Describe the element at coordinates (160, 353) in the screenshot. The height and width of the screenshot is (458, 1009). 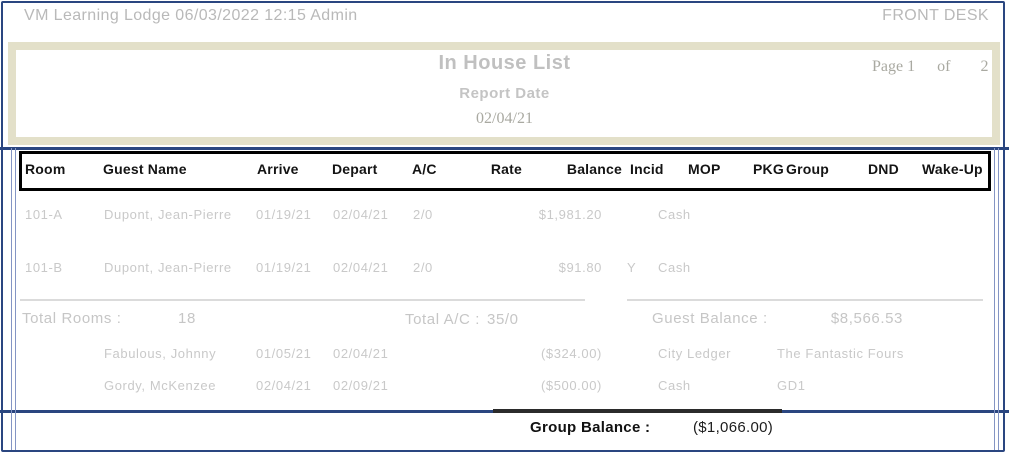
I see `cell-guest: Fabulous, Johnny` at that location.